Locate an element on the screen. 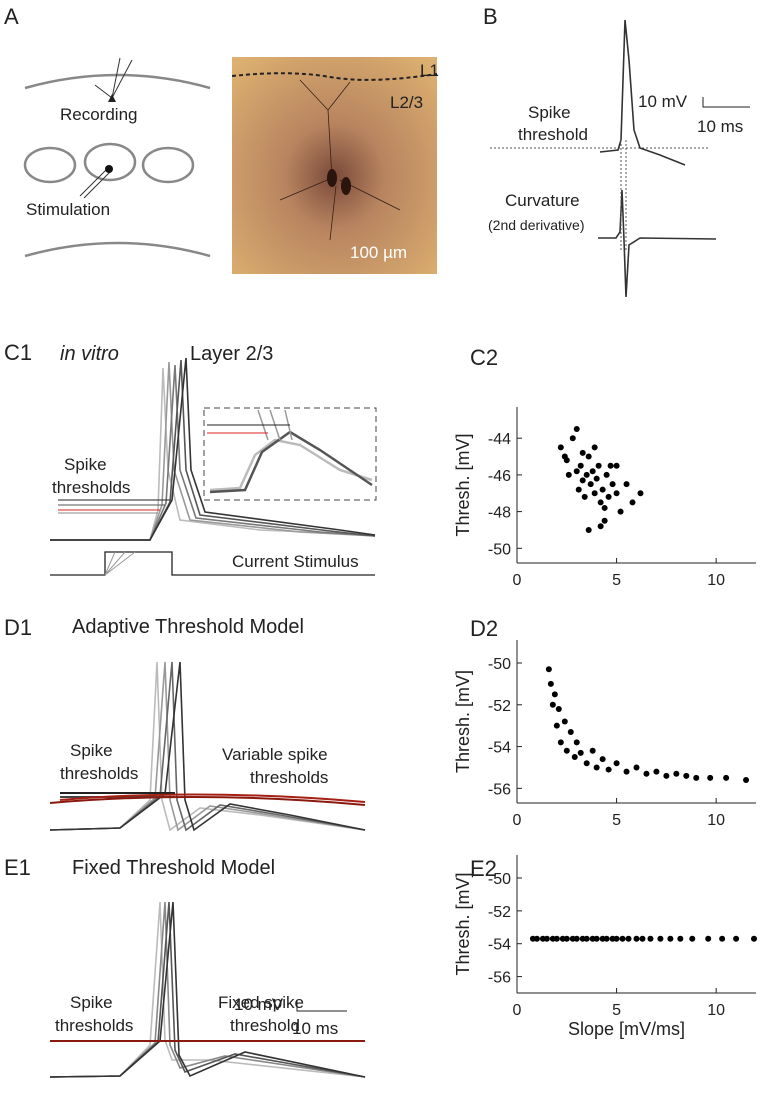 Image resolution: width=762 pixels, height=1097 pixels. x-axis-label: Slope [mV/ms] is located at coordinates (626, 1029).